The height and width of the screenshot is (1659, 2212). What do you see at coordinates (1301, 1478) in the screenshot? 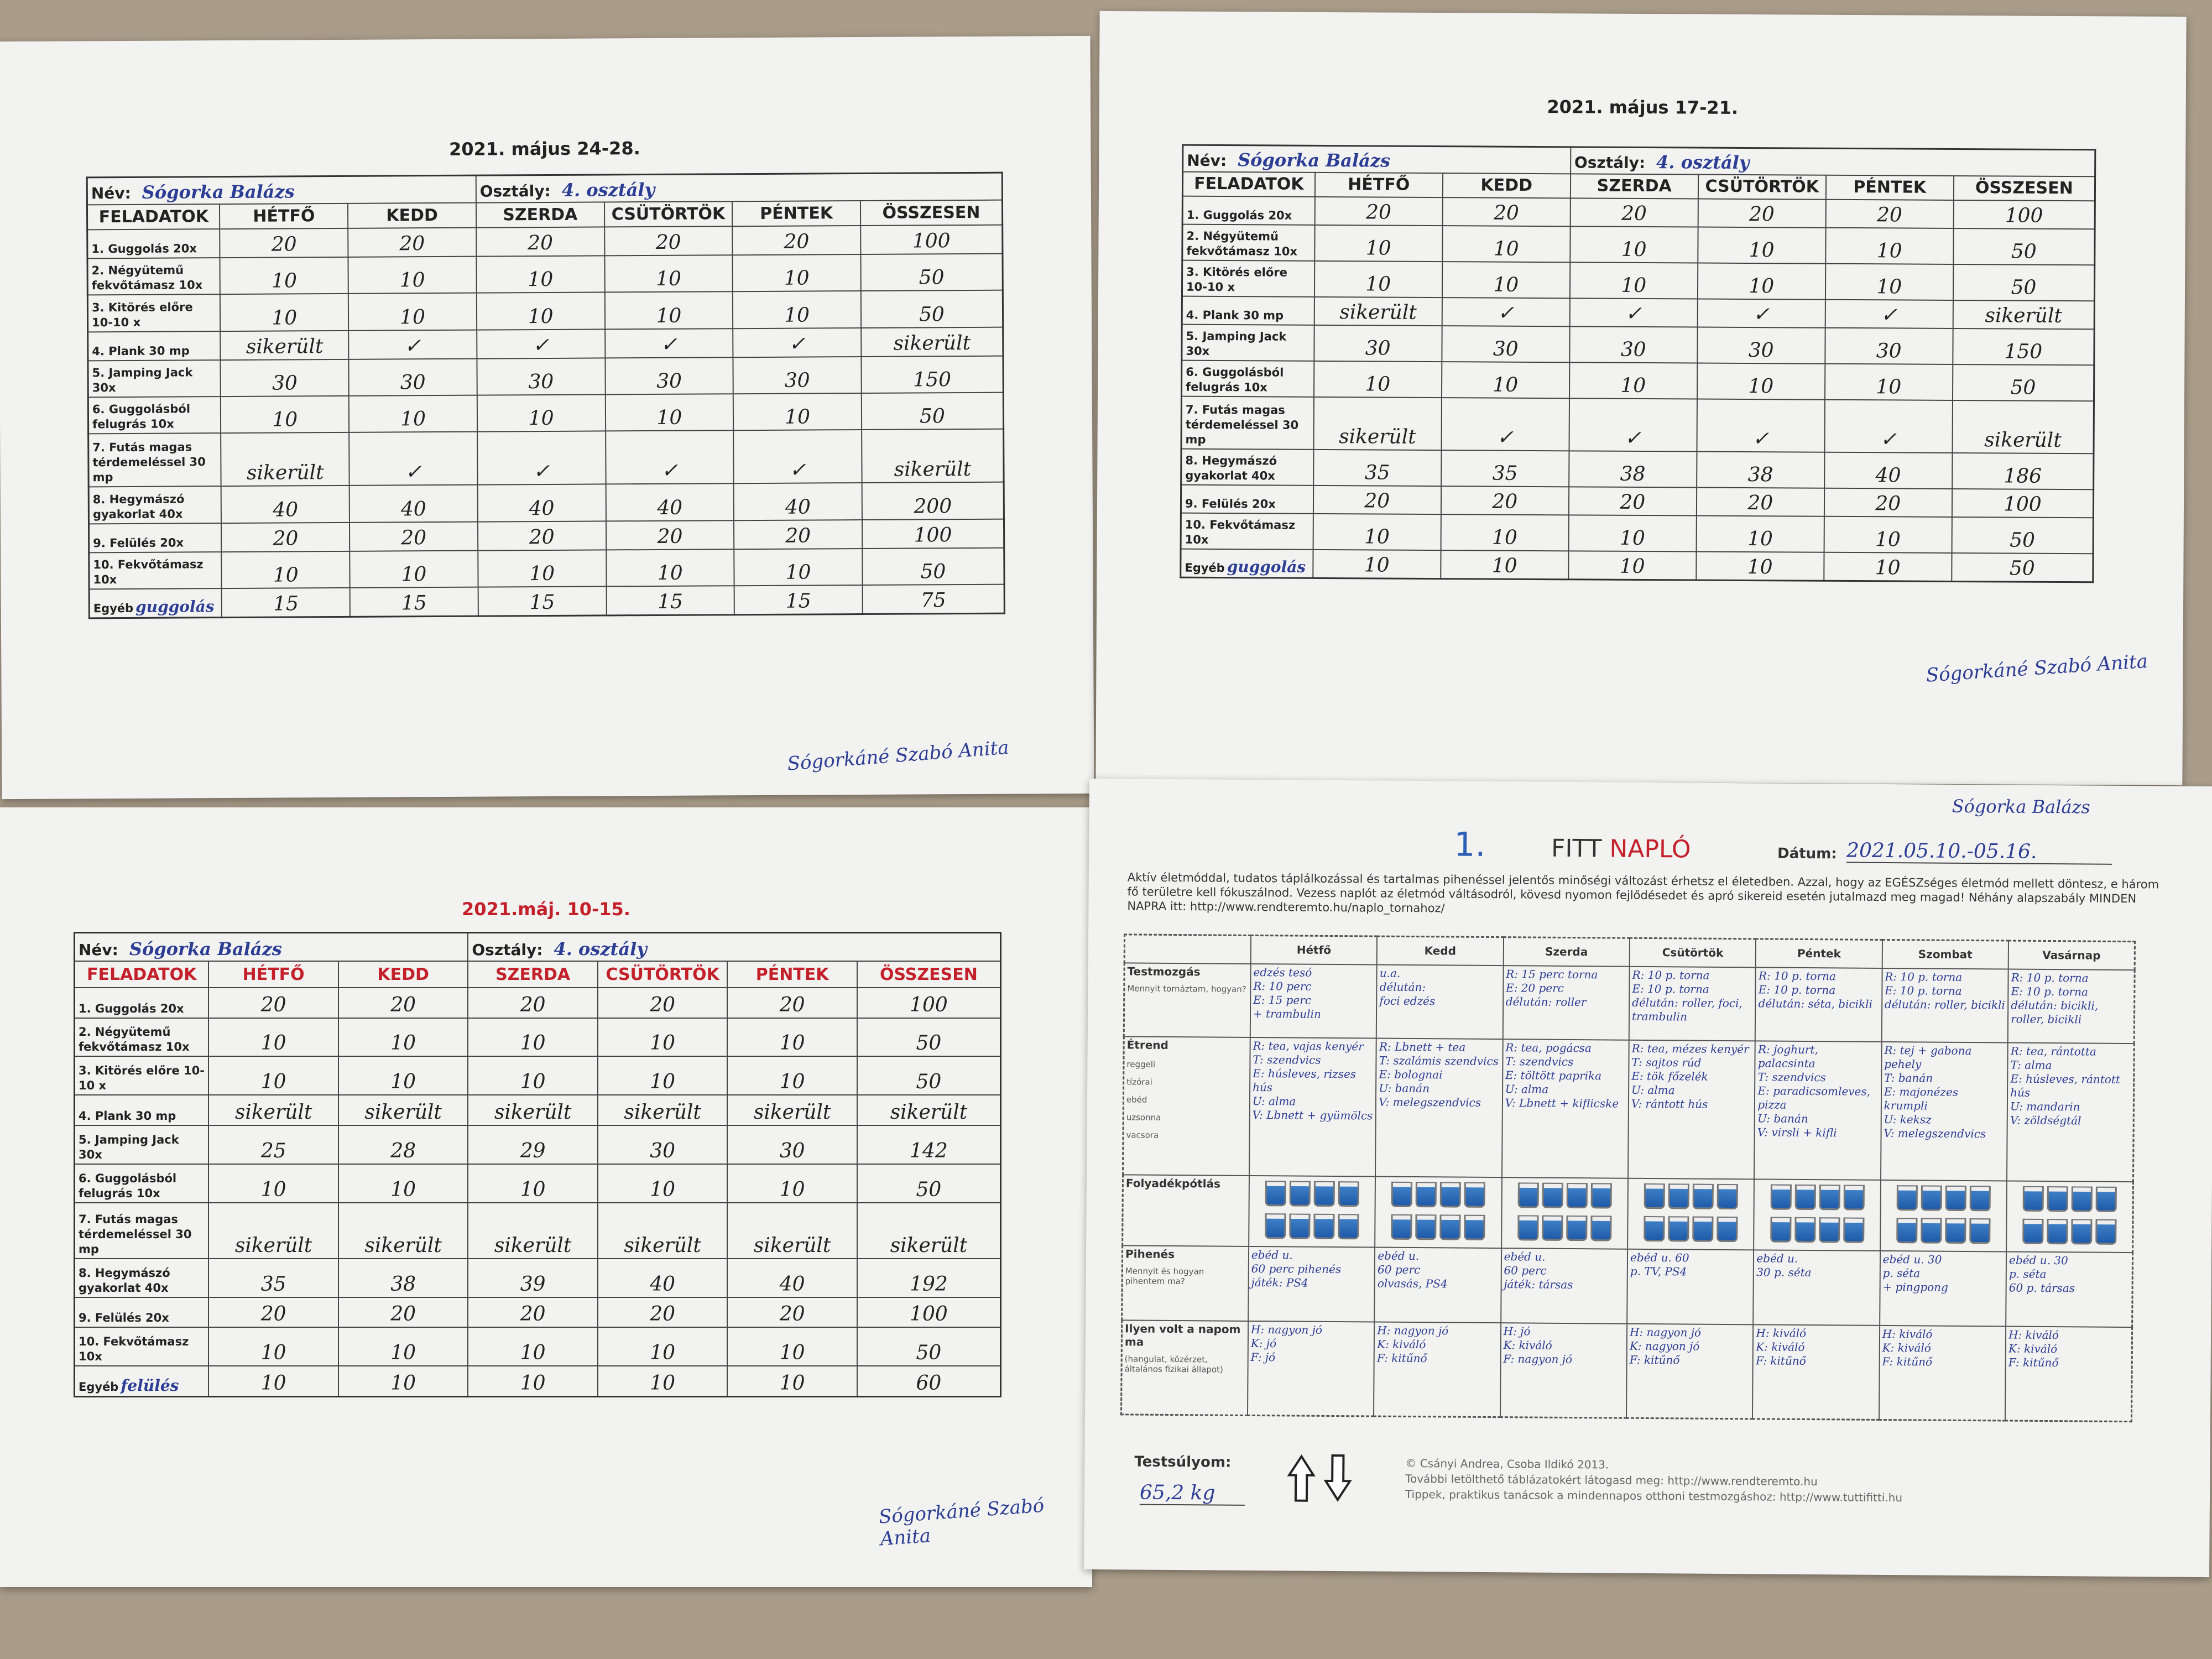
I see `arrow-up` at bounding box center [1301, 1478].